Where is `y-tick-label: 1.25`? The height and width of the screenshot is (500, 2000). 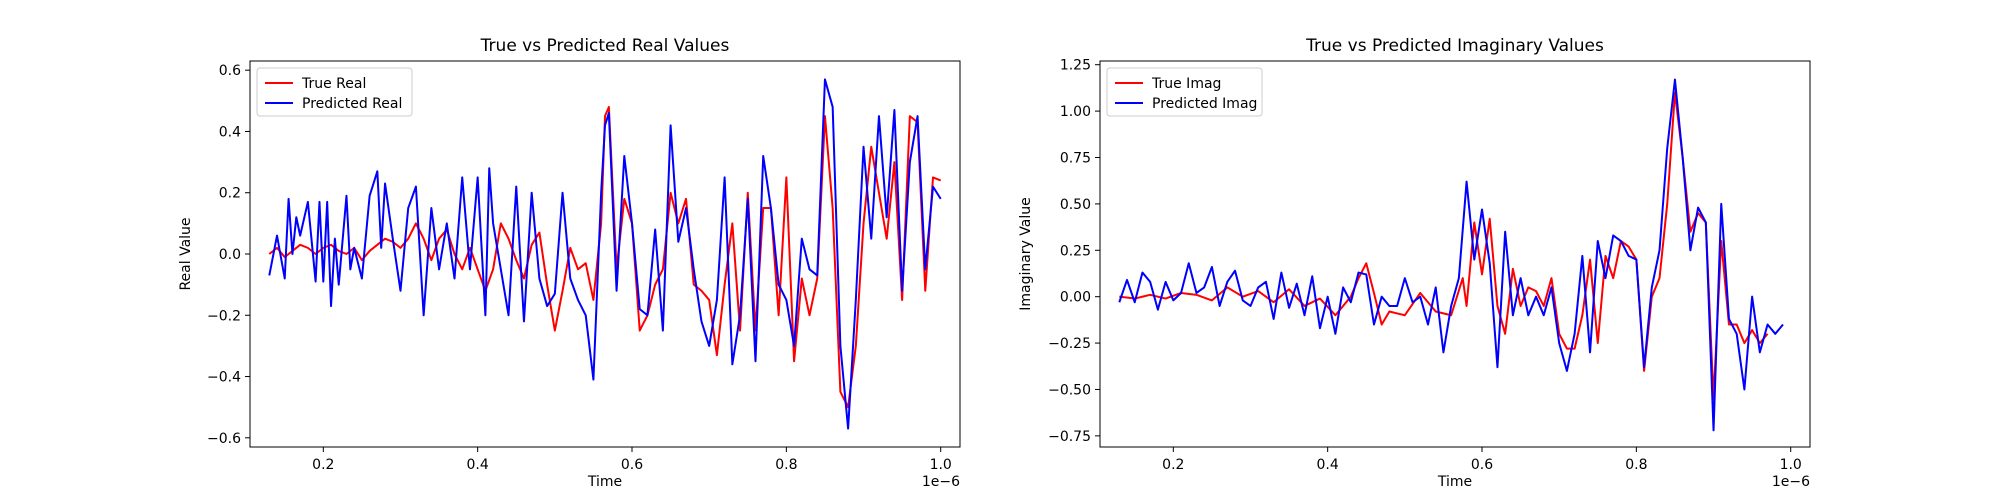
y-tick-label: 1.25 is located at coordinates (1075, 66).